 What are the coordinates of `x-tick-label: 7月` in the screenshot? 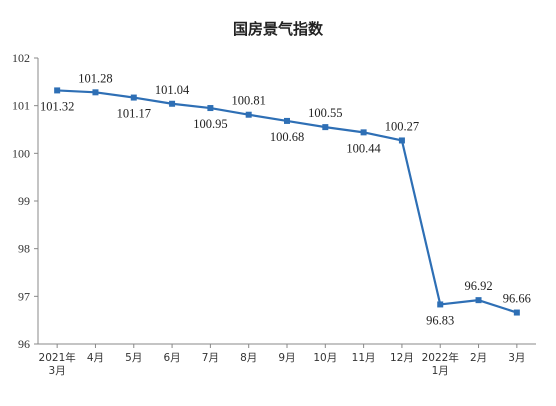 It's located at (210, 358).